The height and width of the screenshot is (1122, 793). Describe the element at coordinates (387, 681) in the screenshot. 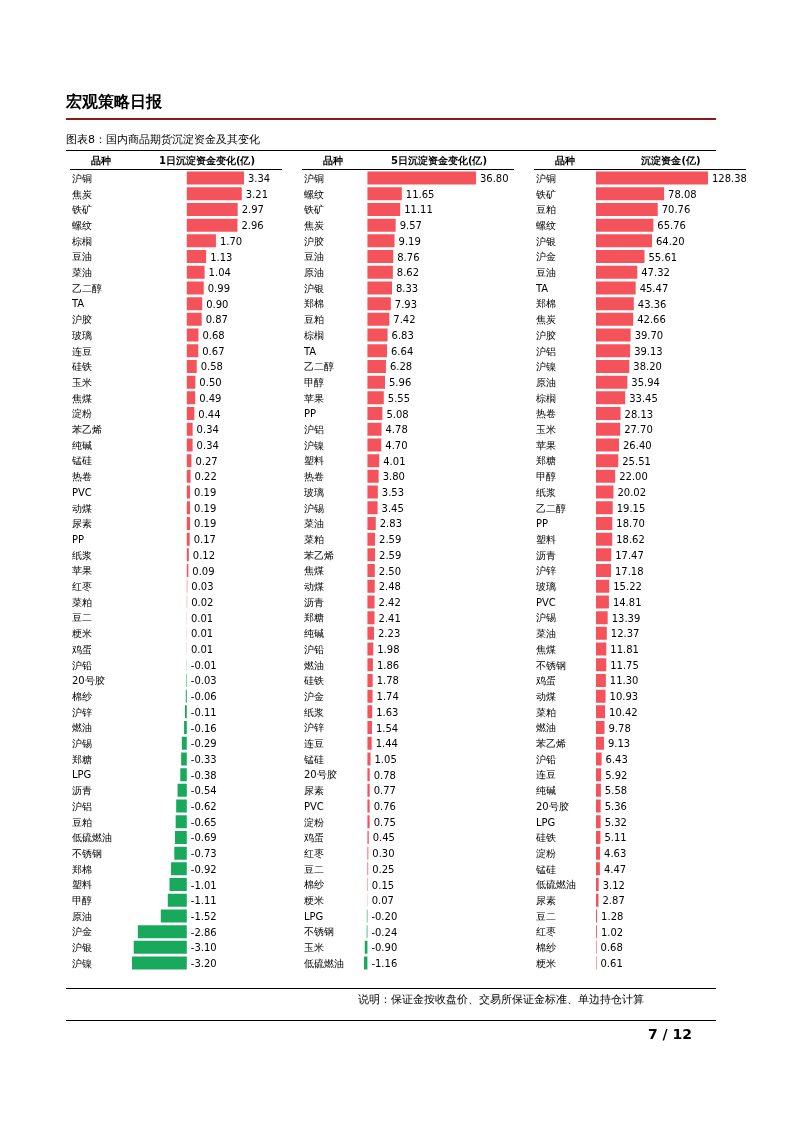

I see `data-label: 1.78` at that location.